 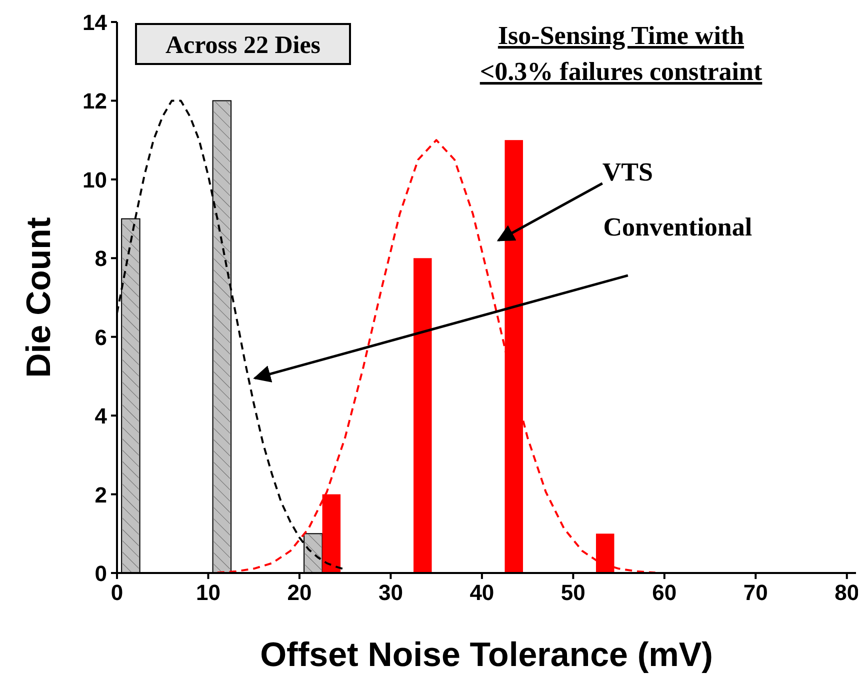 What do you see at coordinates (94, 101) in the screenshot?
I see `y-tick-label: 12` at bounding box center [94, 101].